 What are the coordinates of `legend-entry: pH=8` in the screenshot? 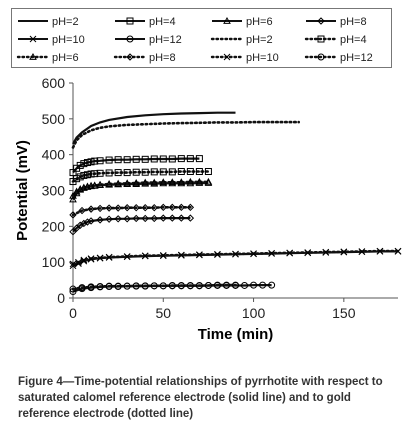 It's located at (336, 22).